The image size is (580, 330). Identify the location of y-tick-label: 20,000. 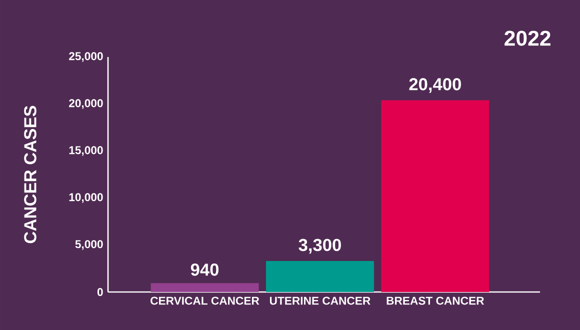
(86, 104).